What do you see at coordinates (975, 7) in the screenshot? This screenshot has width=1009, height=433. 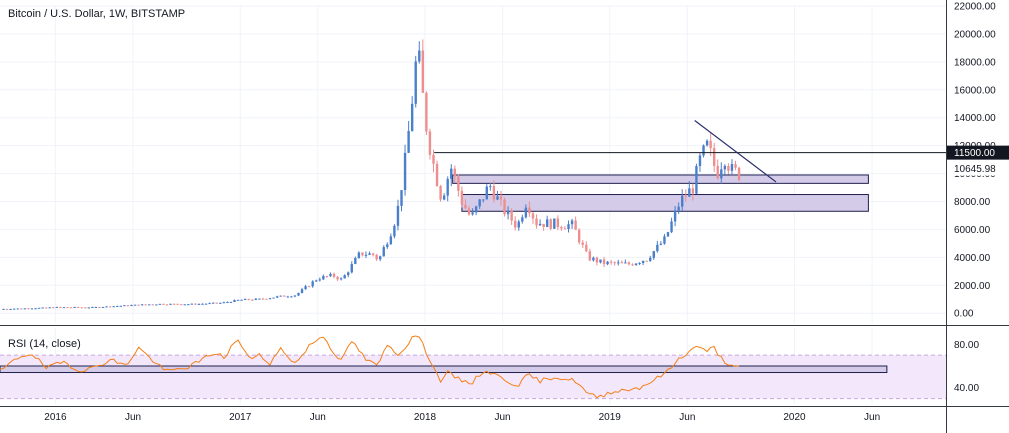 I see `price-tick-label: 22000.00` at bounding box center [975, 7].